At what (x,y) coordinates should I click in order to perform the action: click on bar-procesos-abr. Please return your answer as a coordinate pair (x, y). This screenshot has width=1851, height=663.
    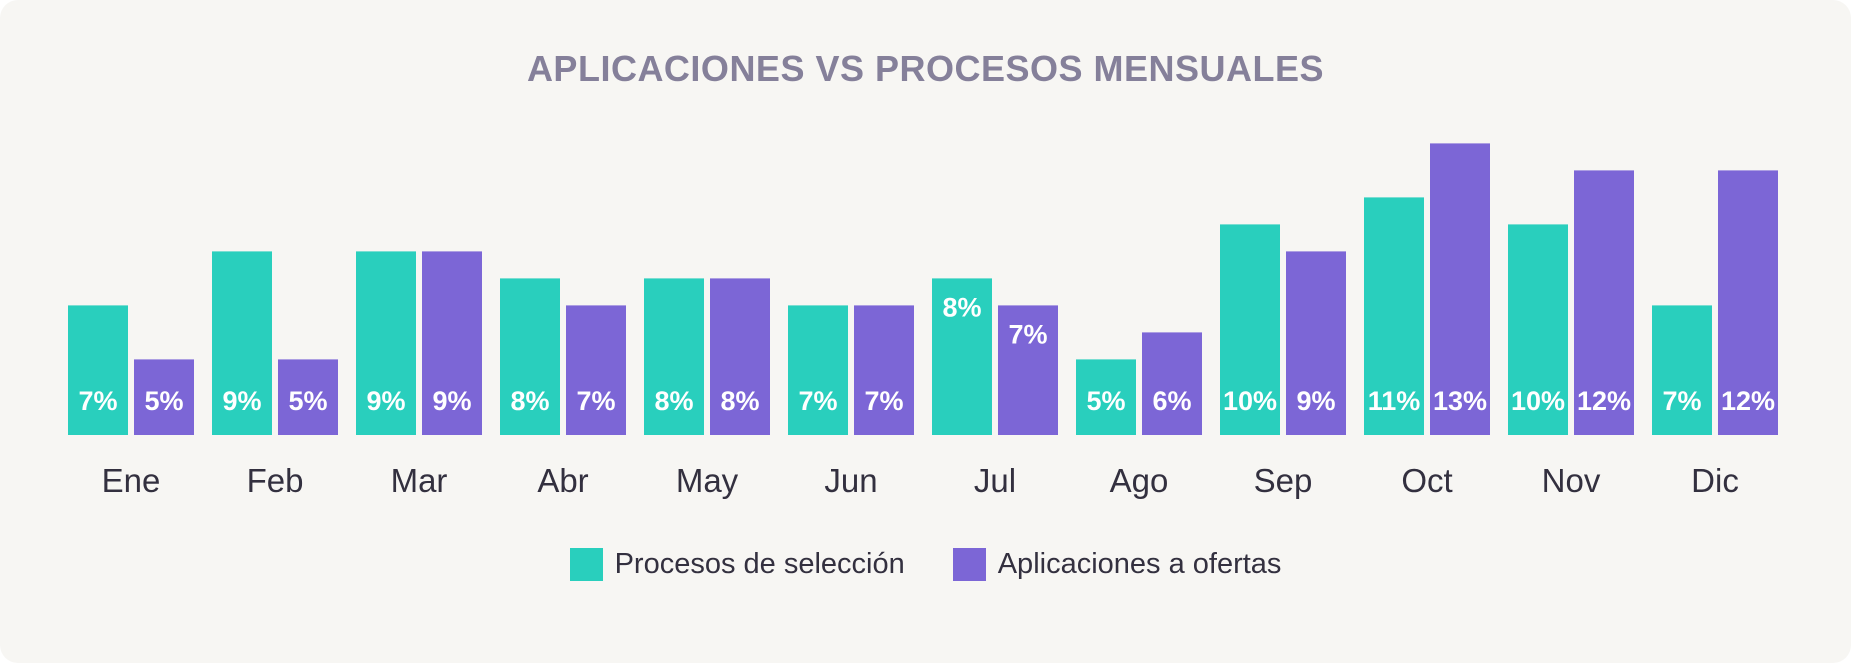
    Looking at the image, I should click on (530, 356).